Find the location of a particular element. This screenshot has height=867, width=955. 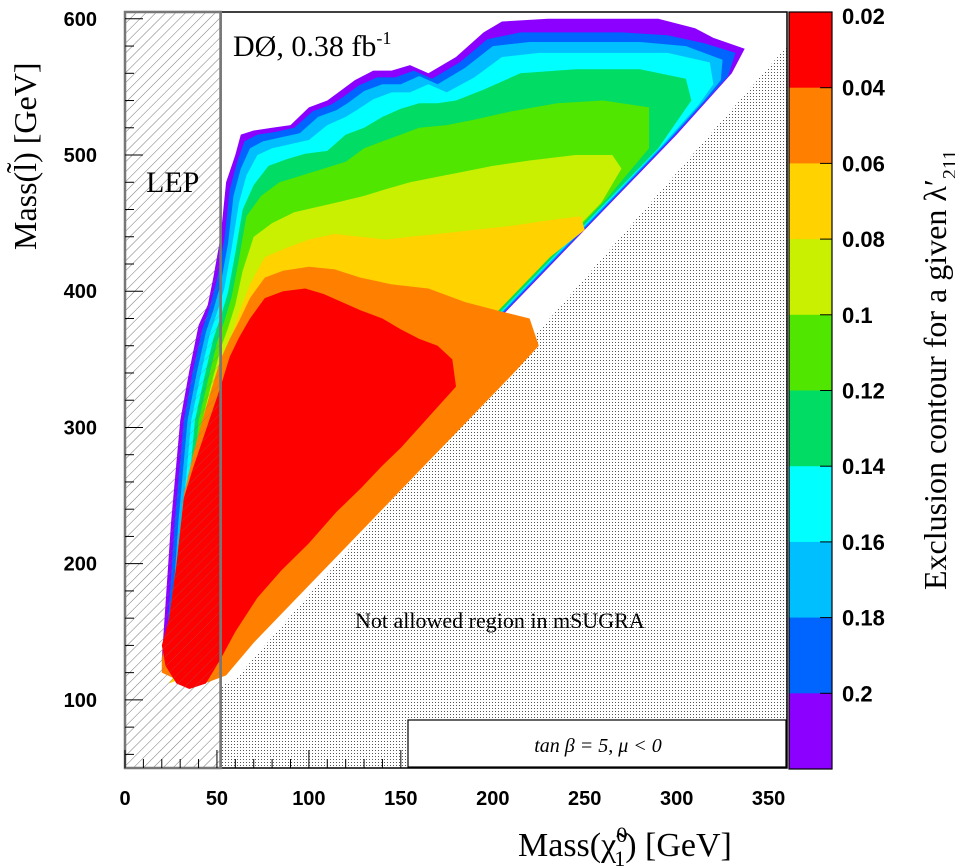

colorbar-title: Exclusion contour for a given λ′211 is located at coordinates (936, 370).